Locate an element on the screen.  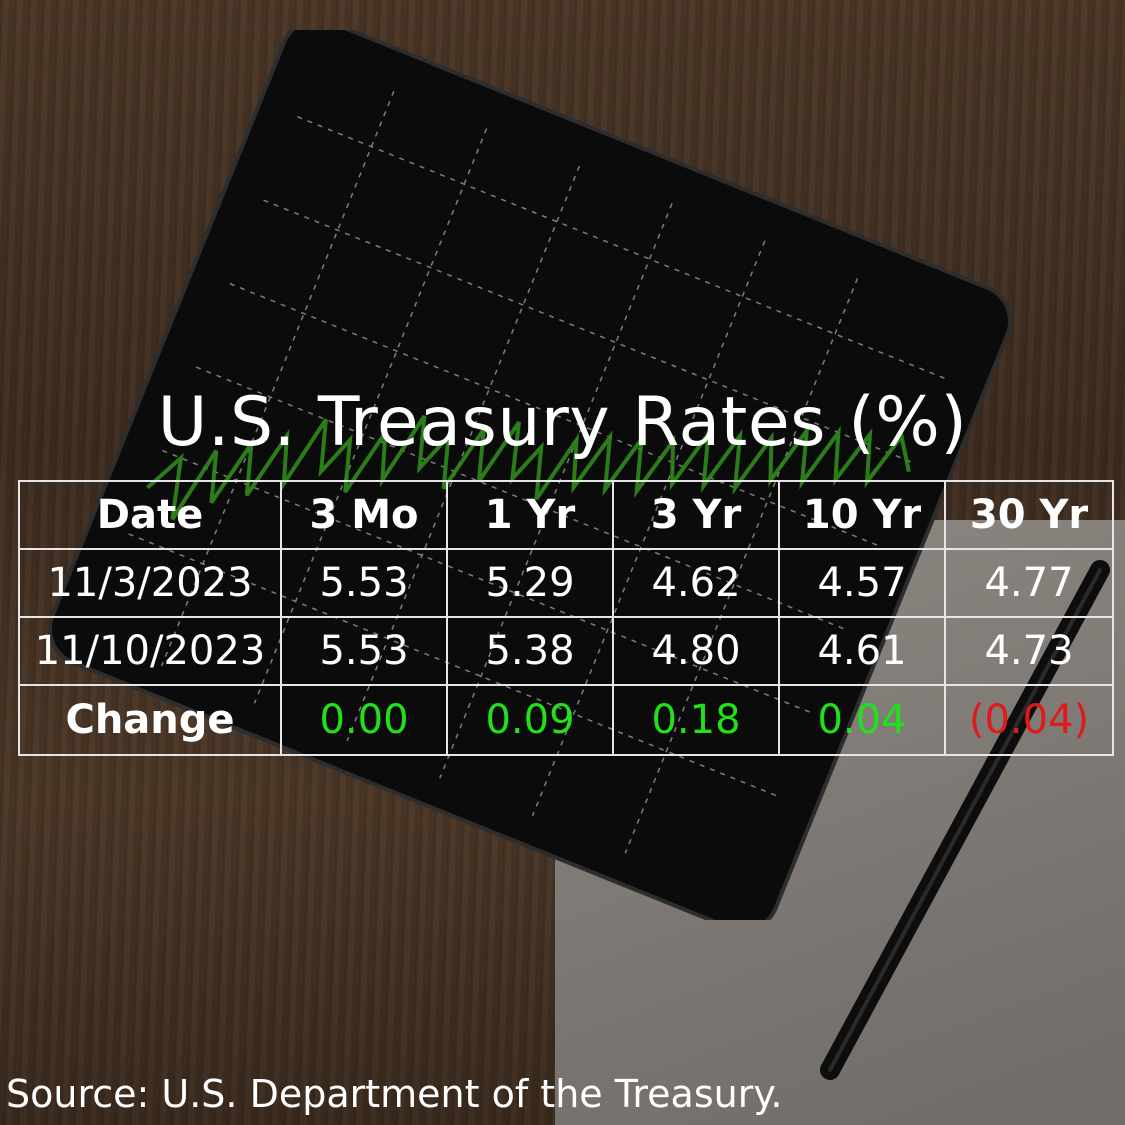
header-3yr: 3 Yr is located at coordinates (696, 515).